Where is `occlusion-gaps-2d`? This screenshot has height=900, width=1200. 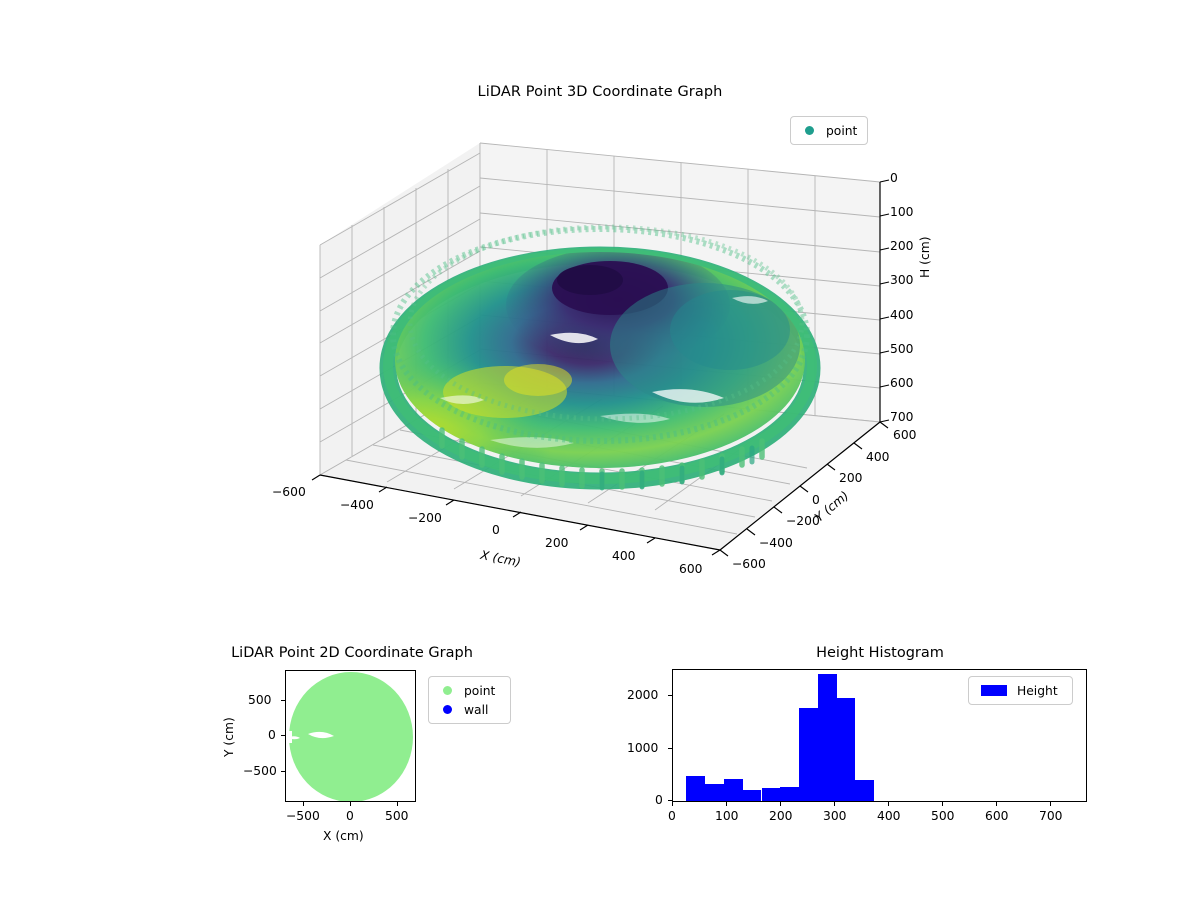 occlusion-gaps-2d is located at coordinates (310, 737).